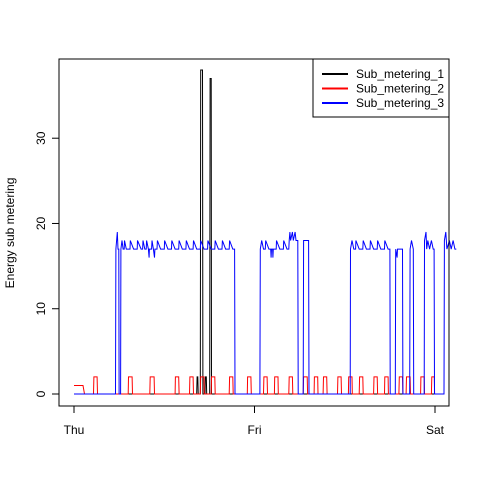 The width and height of the screenshot is (480, 480). I want to click on legend-label: Sub_metering_2, so click(400, 89).